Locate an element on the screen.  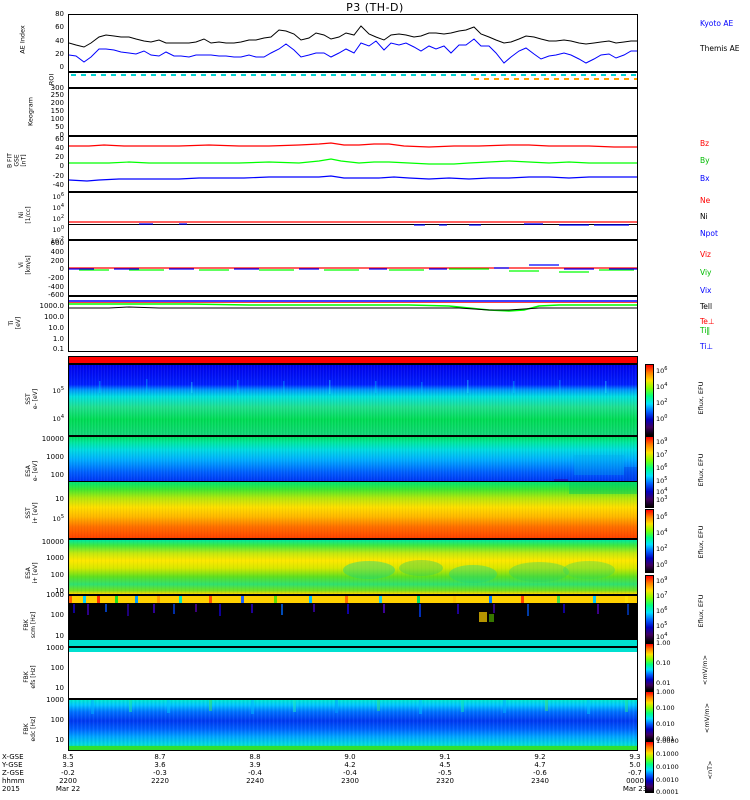
cbtick-sste-1: 10⁴ is located at coordinates (662, 387).